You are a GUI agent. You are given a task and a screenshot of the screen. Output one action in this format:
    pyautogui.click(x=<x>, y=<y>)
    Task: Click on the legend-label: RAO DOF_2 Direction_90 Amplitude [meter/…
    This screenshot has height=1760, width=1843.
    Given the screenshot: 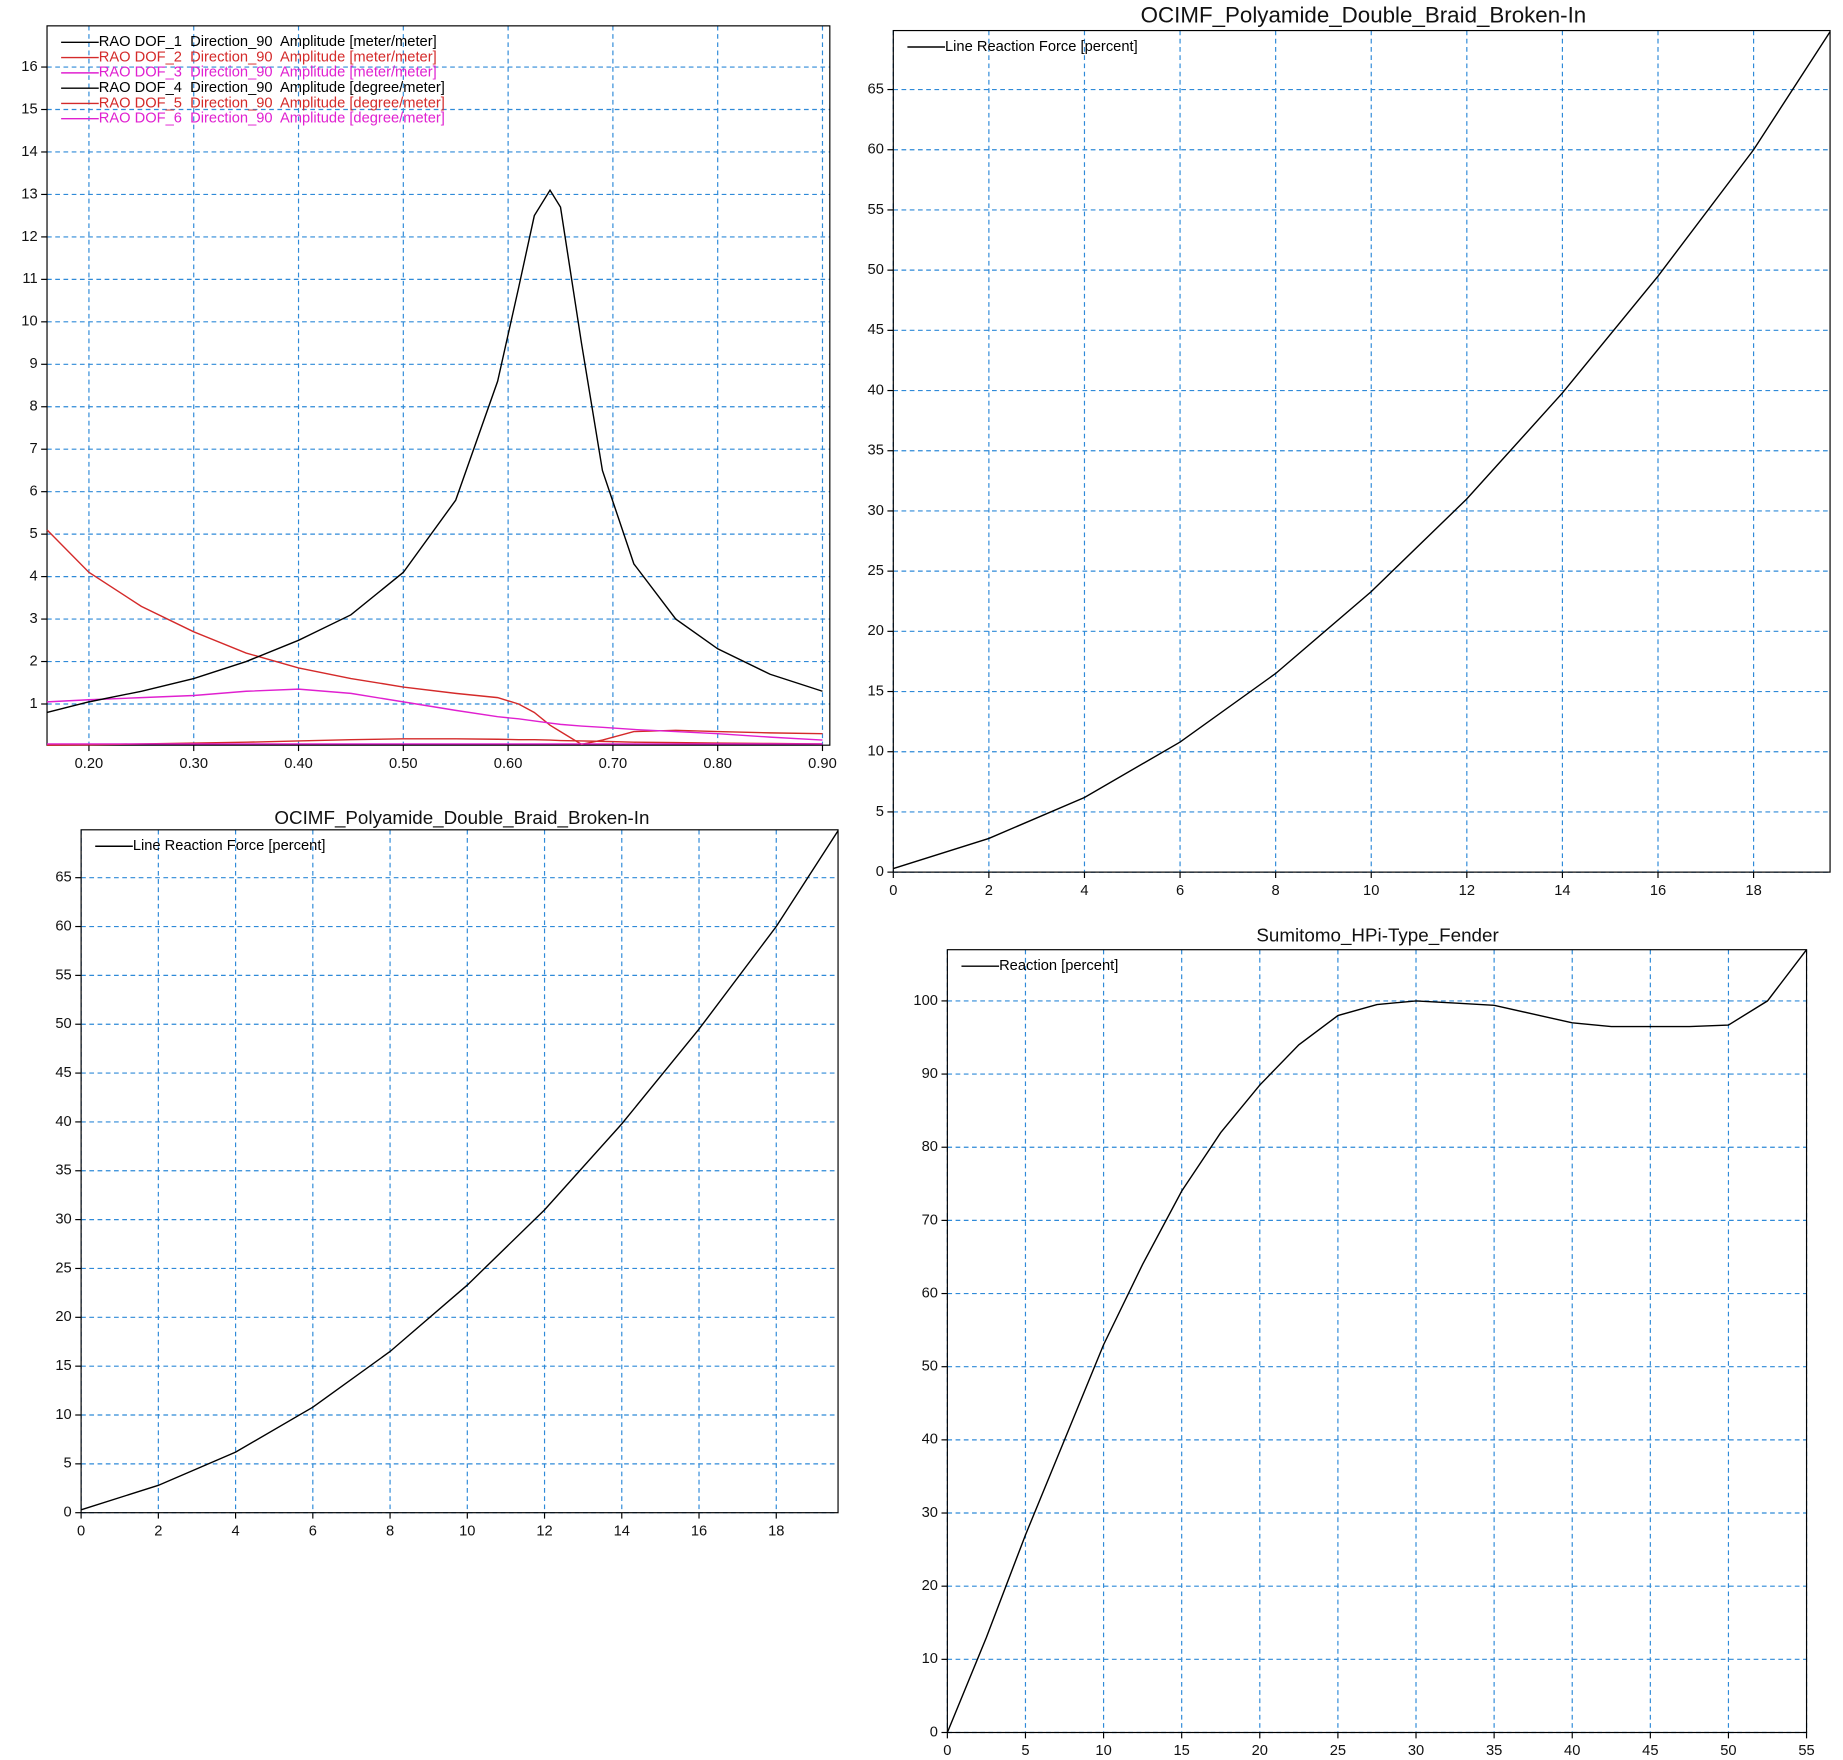 What is the action you would take?
    pyautogui.click(x=268, y=57)
    